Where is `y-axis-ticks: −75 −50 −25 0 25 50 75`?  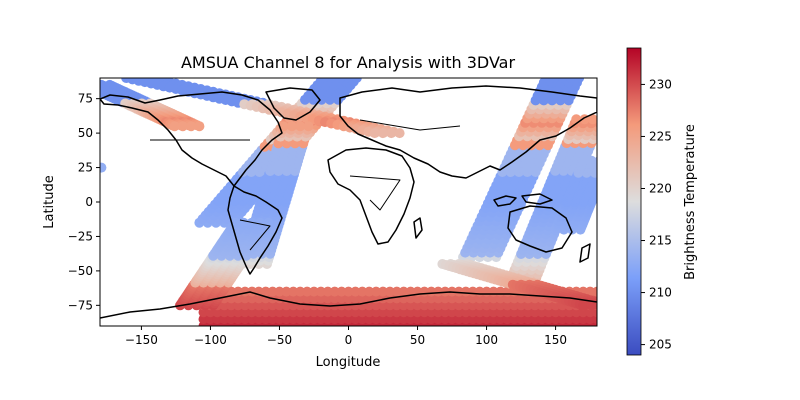
y-axis-ticks: −75 −50 −25 0 25 50 75 is located at coordinates (84, 202).